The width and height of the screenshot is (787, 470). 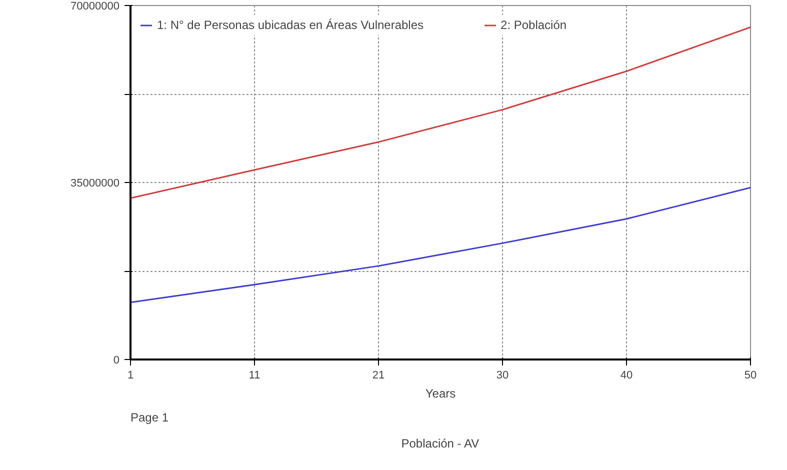 I want to click on x-axis-title: Years, so click(x=440, y=393).